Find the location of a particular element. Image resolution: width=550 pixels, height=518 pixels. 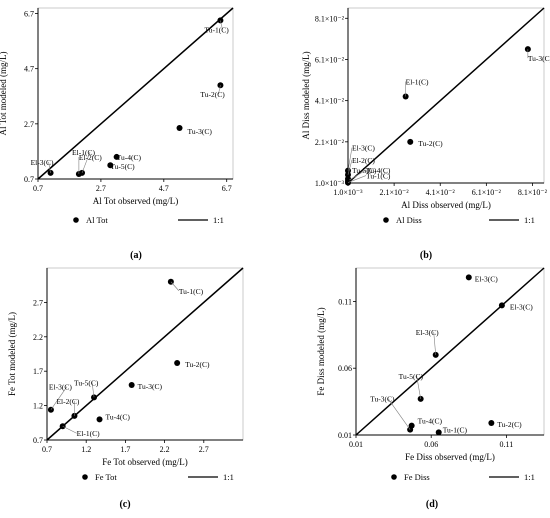

y-tick-label: 4.1×10⁻² is located at coordinates (330, 101).